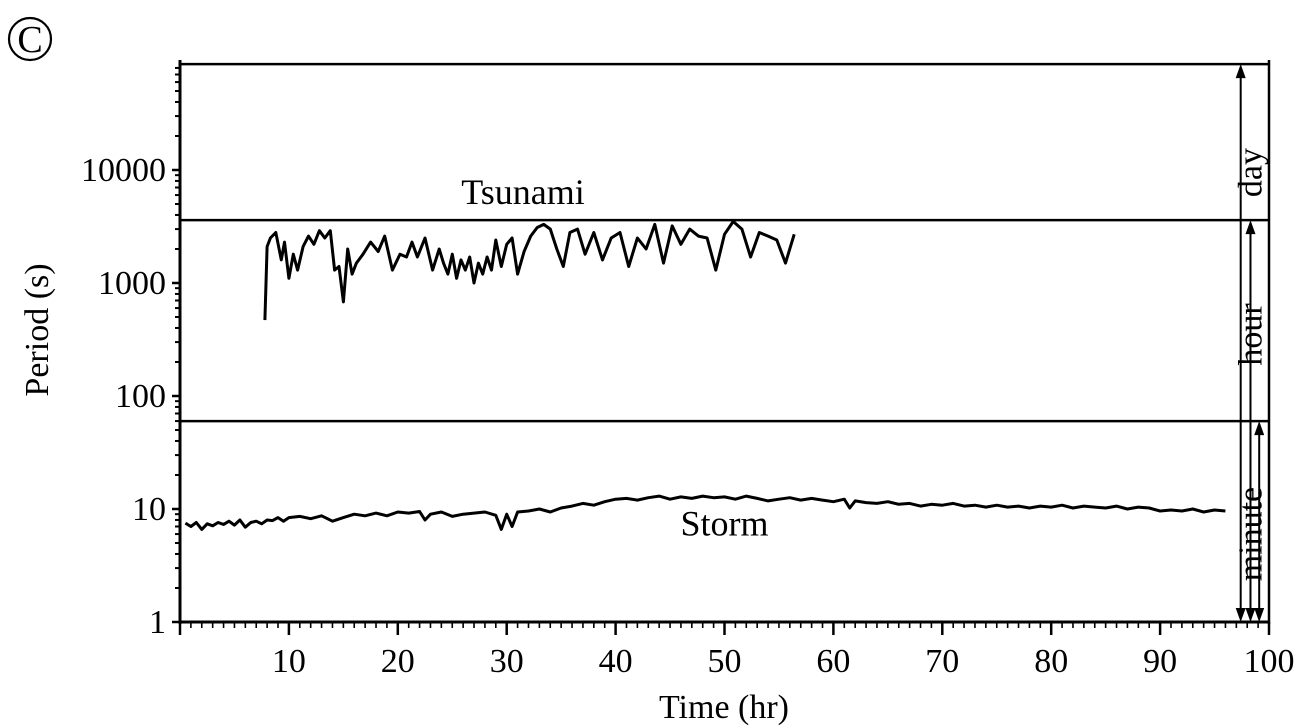  I want to click on x-tick-label: 40, so click(616, 661).